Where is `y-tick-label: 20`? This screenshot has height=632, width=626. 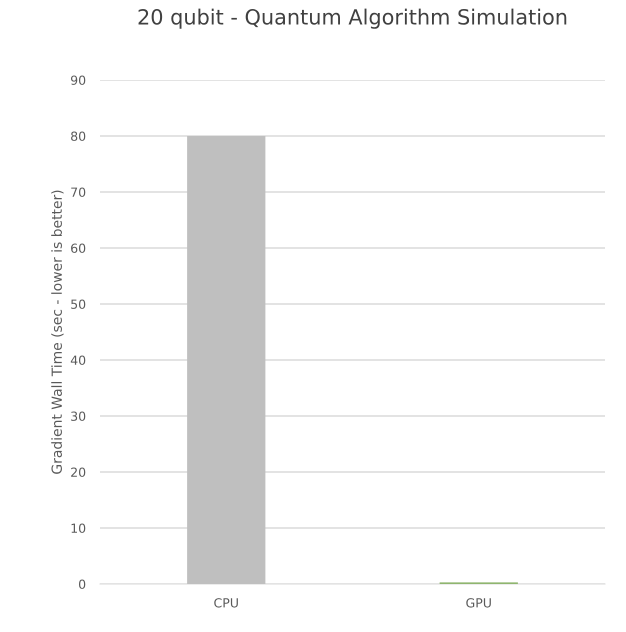
y-tick-label: 20 is located at coordinates (78, 472).